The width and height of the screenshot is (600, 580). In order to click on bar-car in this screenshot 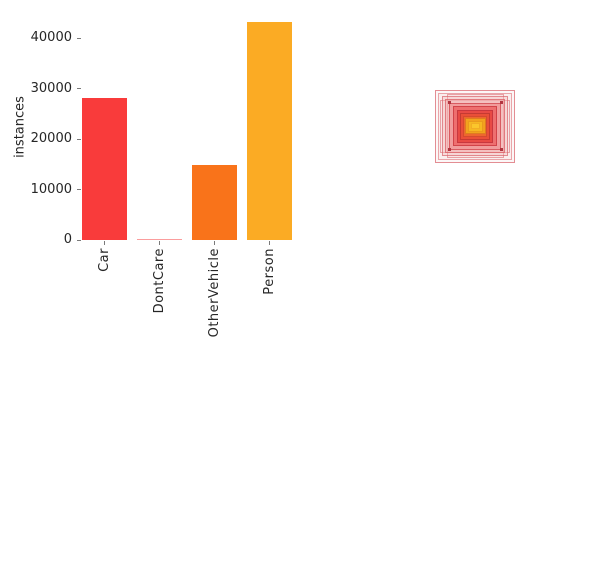, I will do `click(104, 168)`.